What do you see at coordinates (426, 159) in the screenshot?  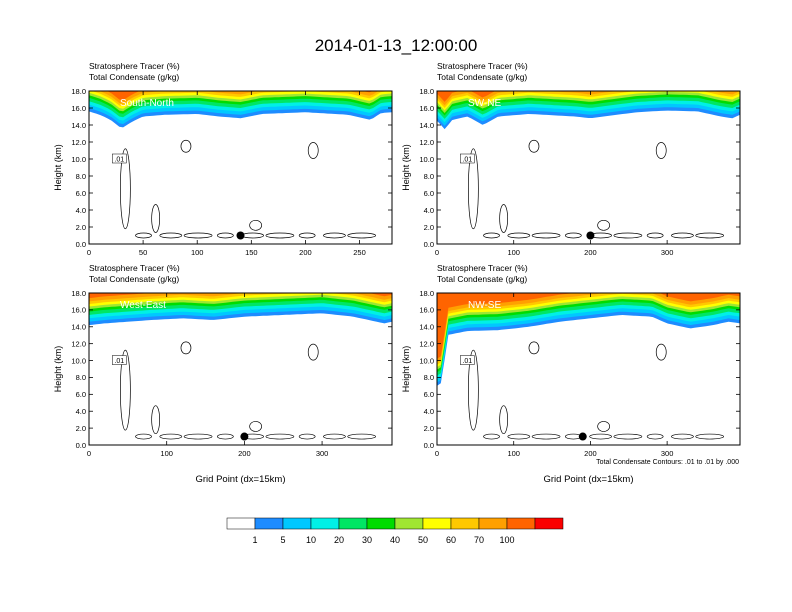 I see `y-tick-label: 10.0` at bounding box center [426, 159].